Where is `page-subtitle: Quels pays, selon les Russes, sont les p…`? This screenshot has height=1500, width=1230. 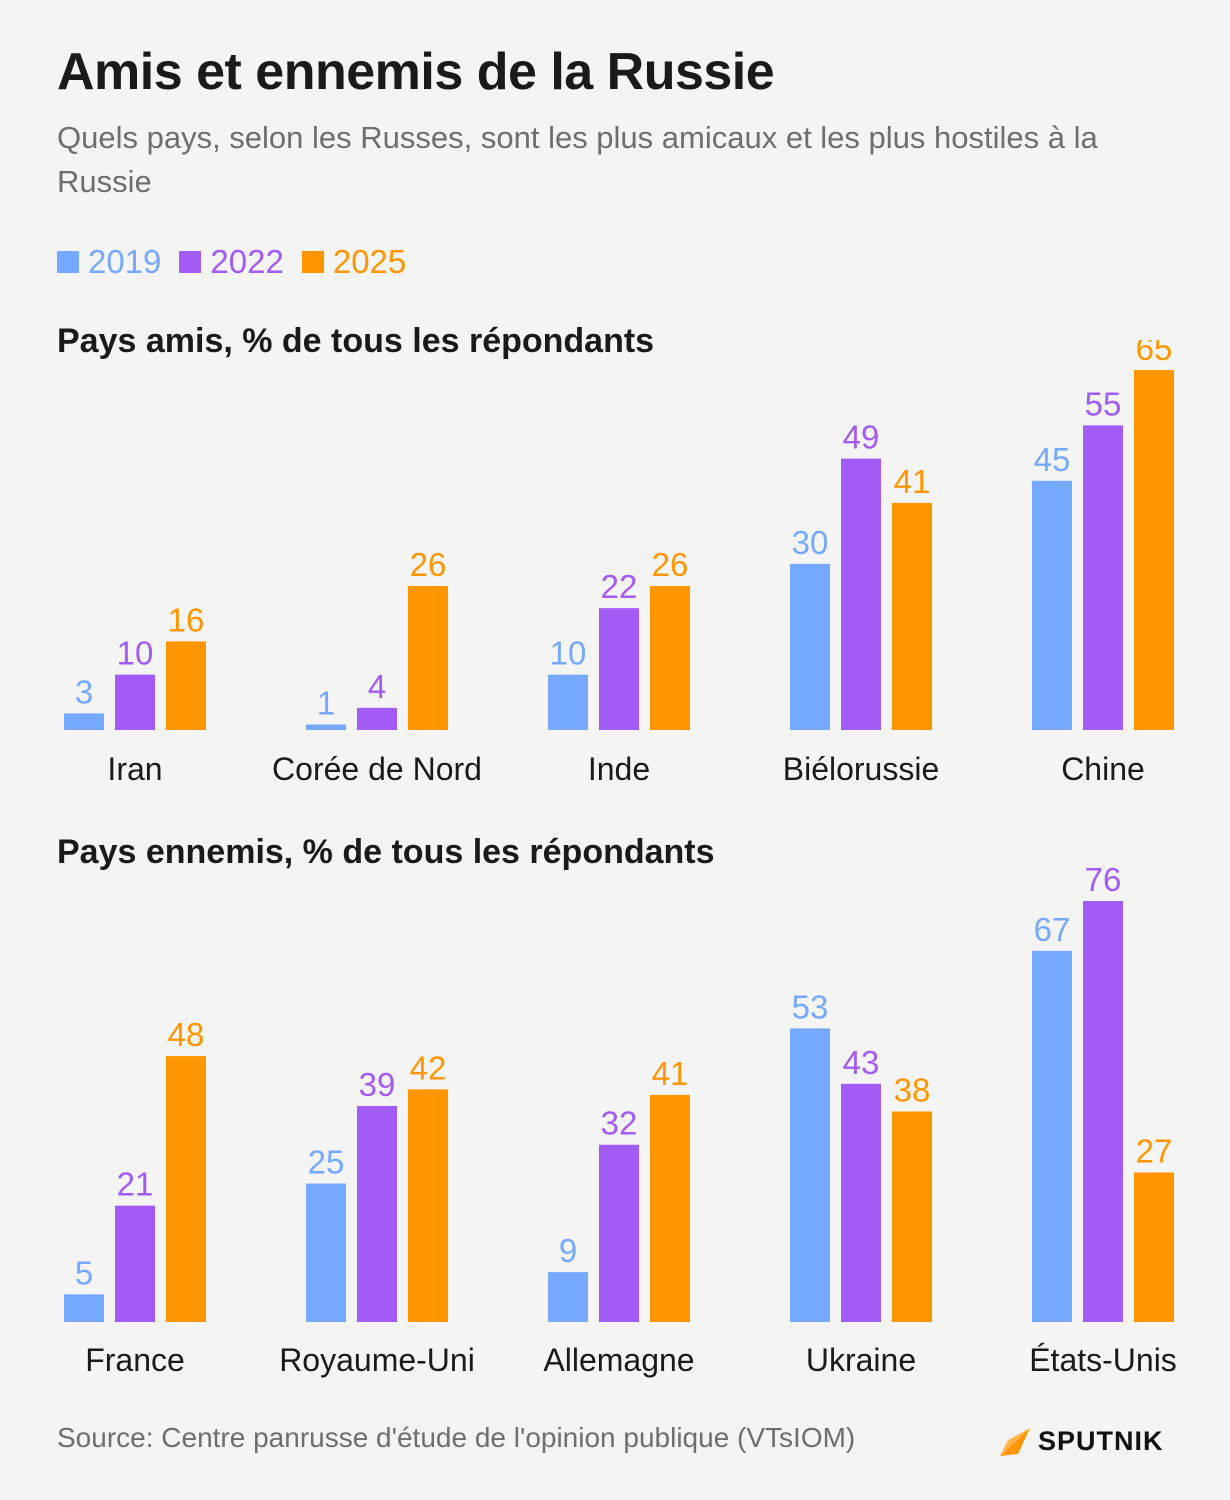
page-subtitle: Quels pays, selon les Russes, sont les p… is located at coordinates (577, 159).